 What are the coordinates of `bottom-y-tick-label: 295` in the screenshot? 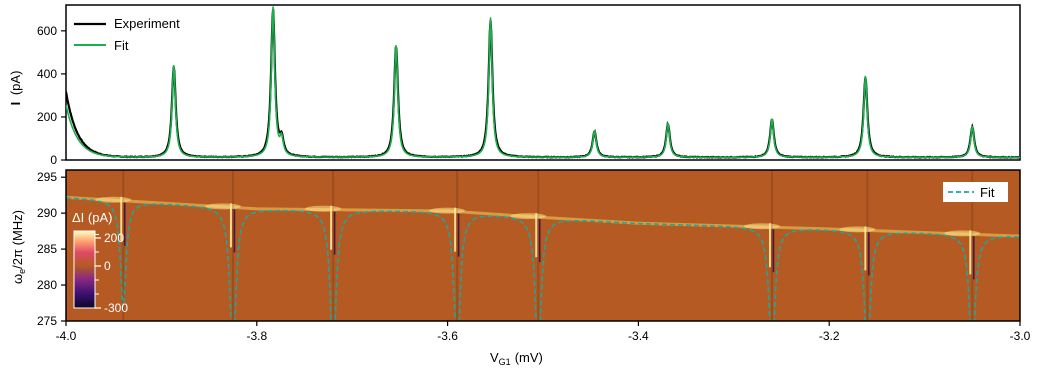 It's located at (47, 177).